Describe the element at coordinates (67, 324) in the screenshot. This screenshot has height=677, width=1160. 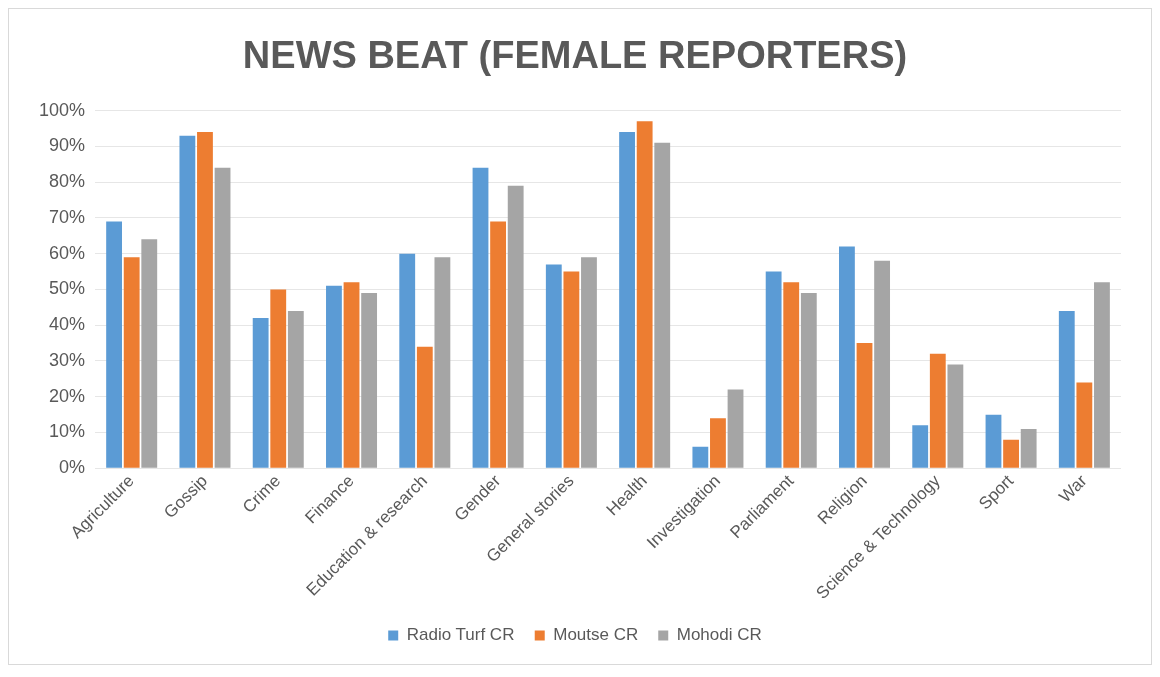
I see `y-tick-label: 40%` at that location.